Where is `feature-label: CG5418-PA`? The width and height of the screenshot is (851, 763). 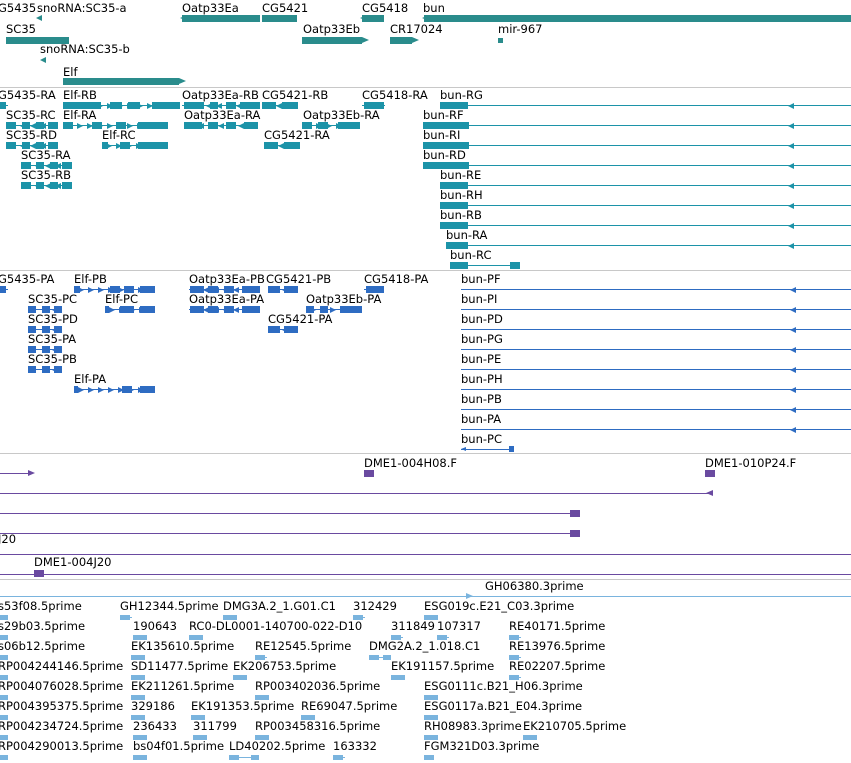
feature-label: CG5418-PA is located at coordinates (396, 279).